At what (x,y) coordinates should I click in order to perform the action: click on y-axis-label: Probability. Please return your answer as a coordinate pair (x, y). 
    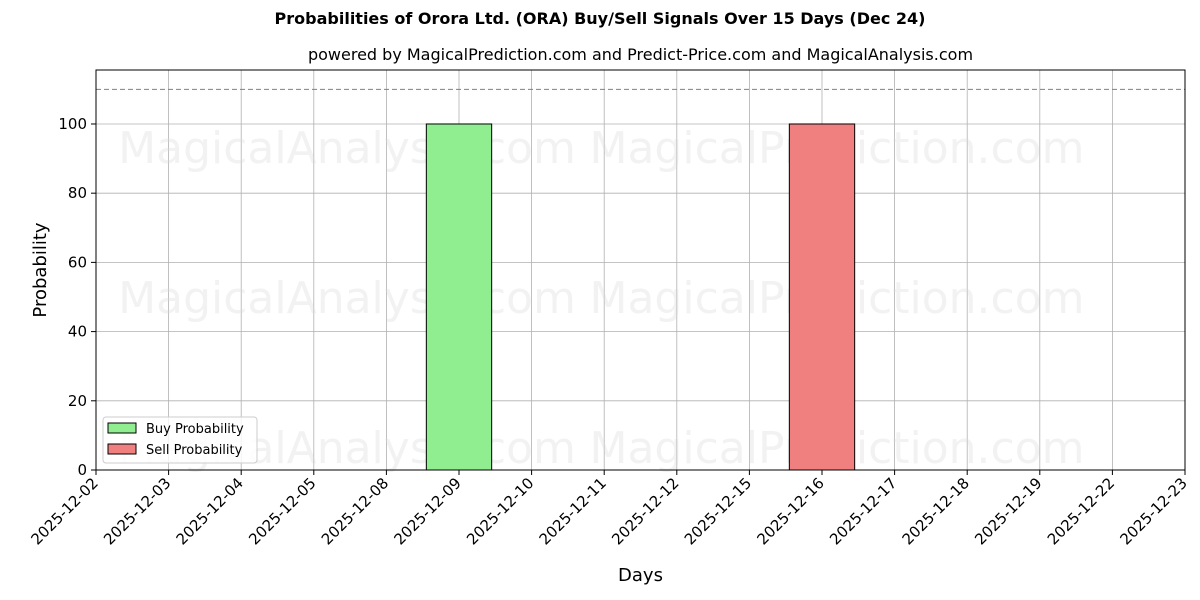
    Looking at the image, I should click on (40, 269).